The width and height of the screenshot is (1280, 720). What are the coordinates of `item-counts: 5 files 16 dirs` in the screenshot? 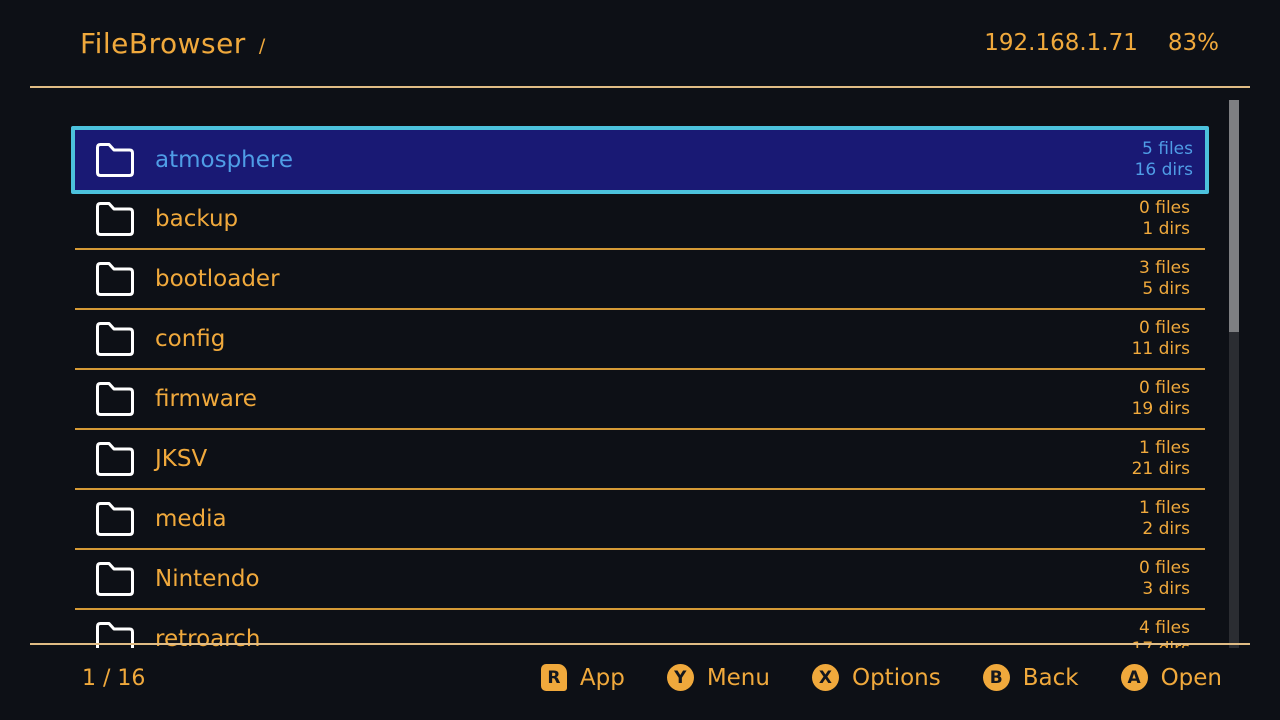 It's located at (1170, 160).